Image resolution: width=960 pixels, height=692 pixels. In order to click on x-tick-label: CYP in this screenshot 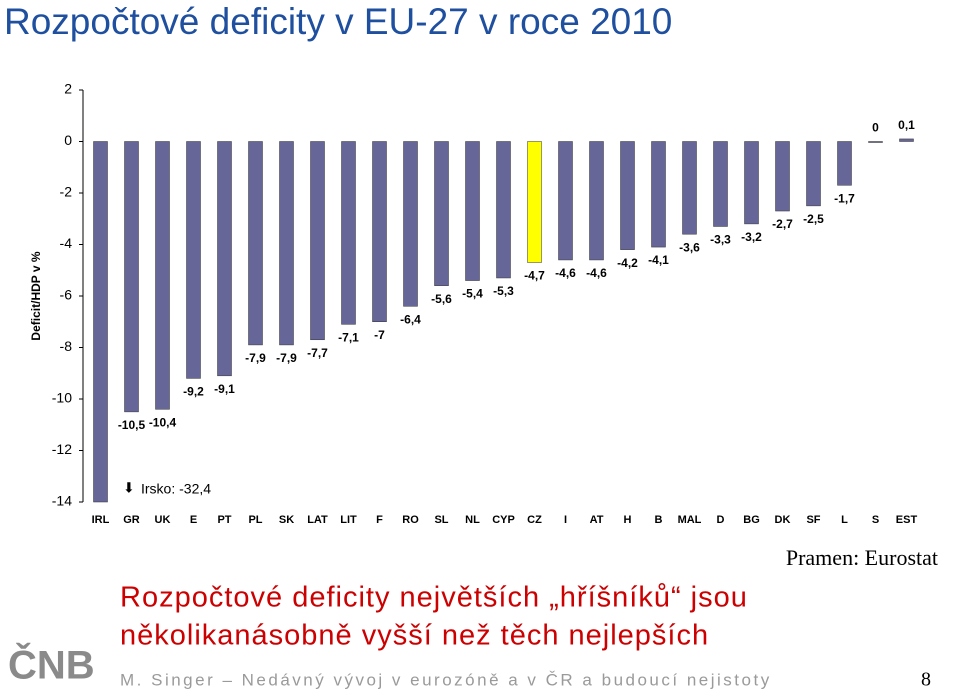, I will do `click(503, 520)`.